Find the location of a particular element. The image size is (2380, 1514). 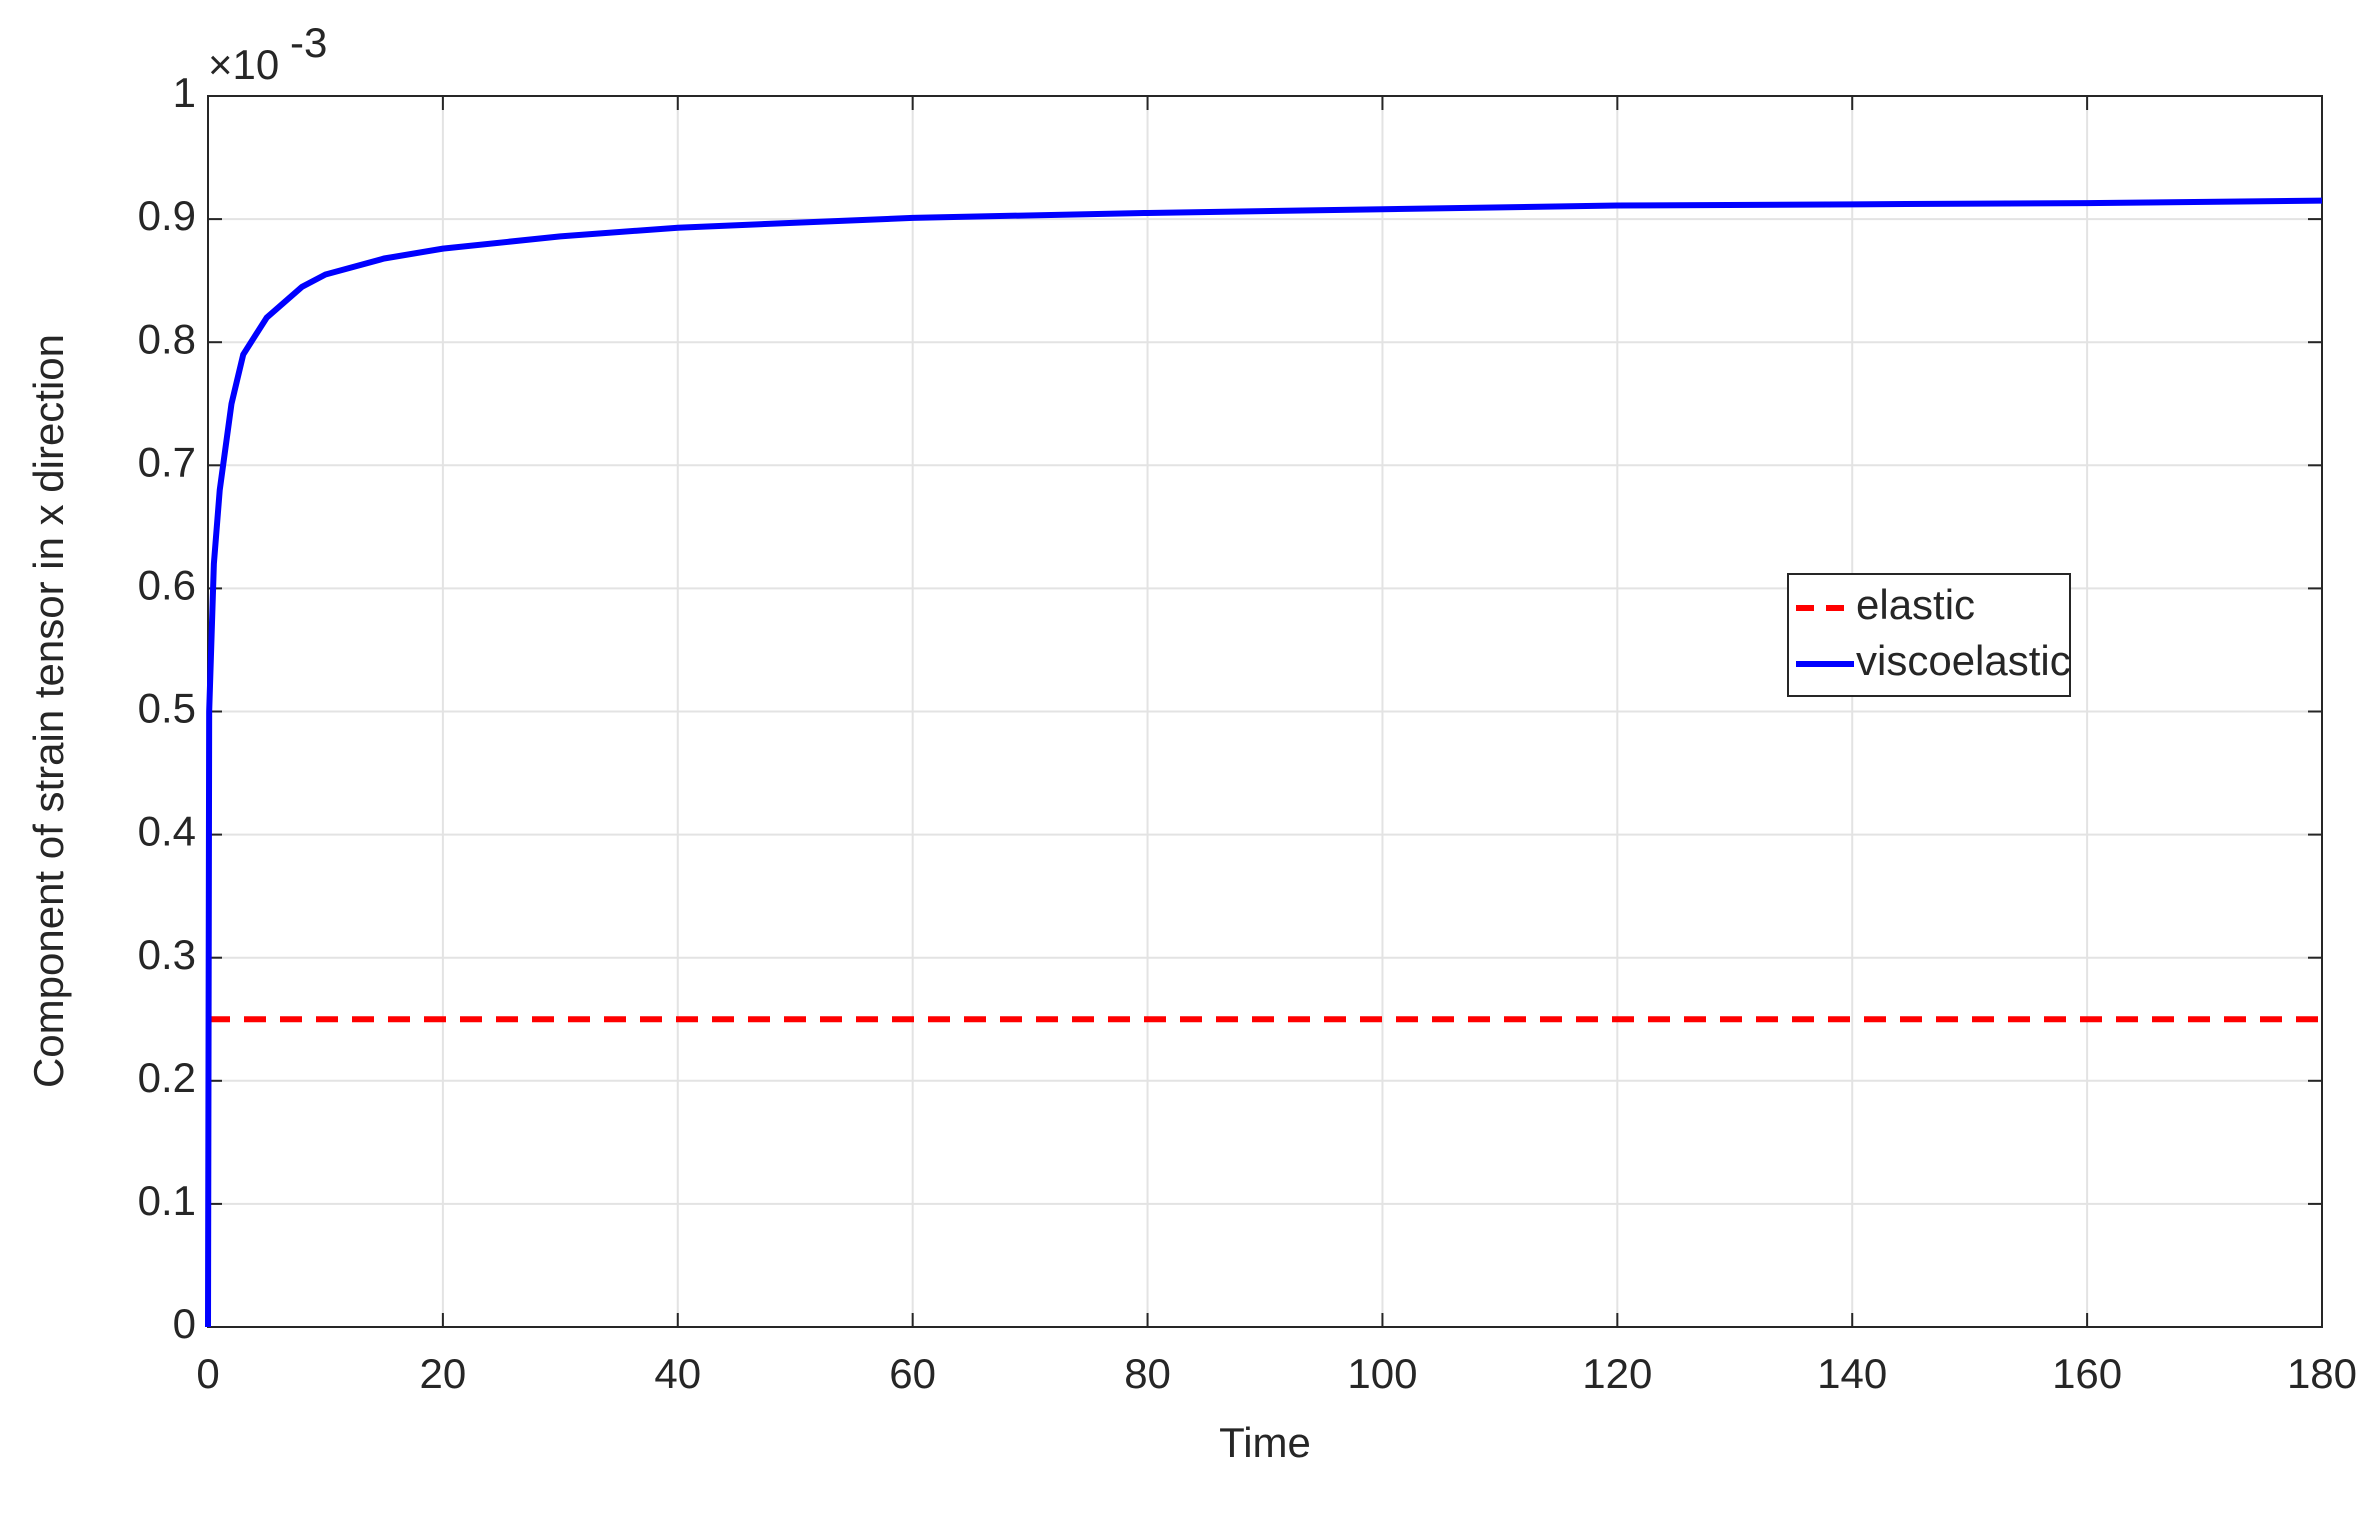

y-tick-label: 0.6 is located at coordinates (167, 584).